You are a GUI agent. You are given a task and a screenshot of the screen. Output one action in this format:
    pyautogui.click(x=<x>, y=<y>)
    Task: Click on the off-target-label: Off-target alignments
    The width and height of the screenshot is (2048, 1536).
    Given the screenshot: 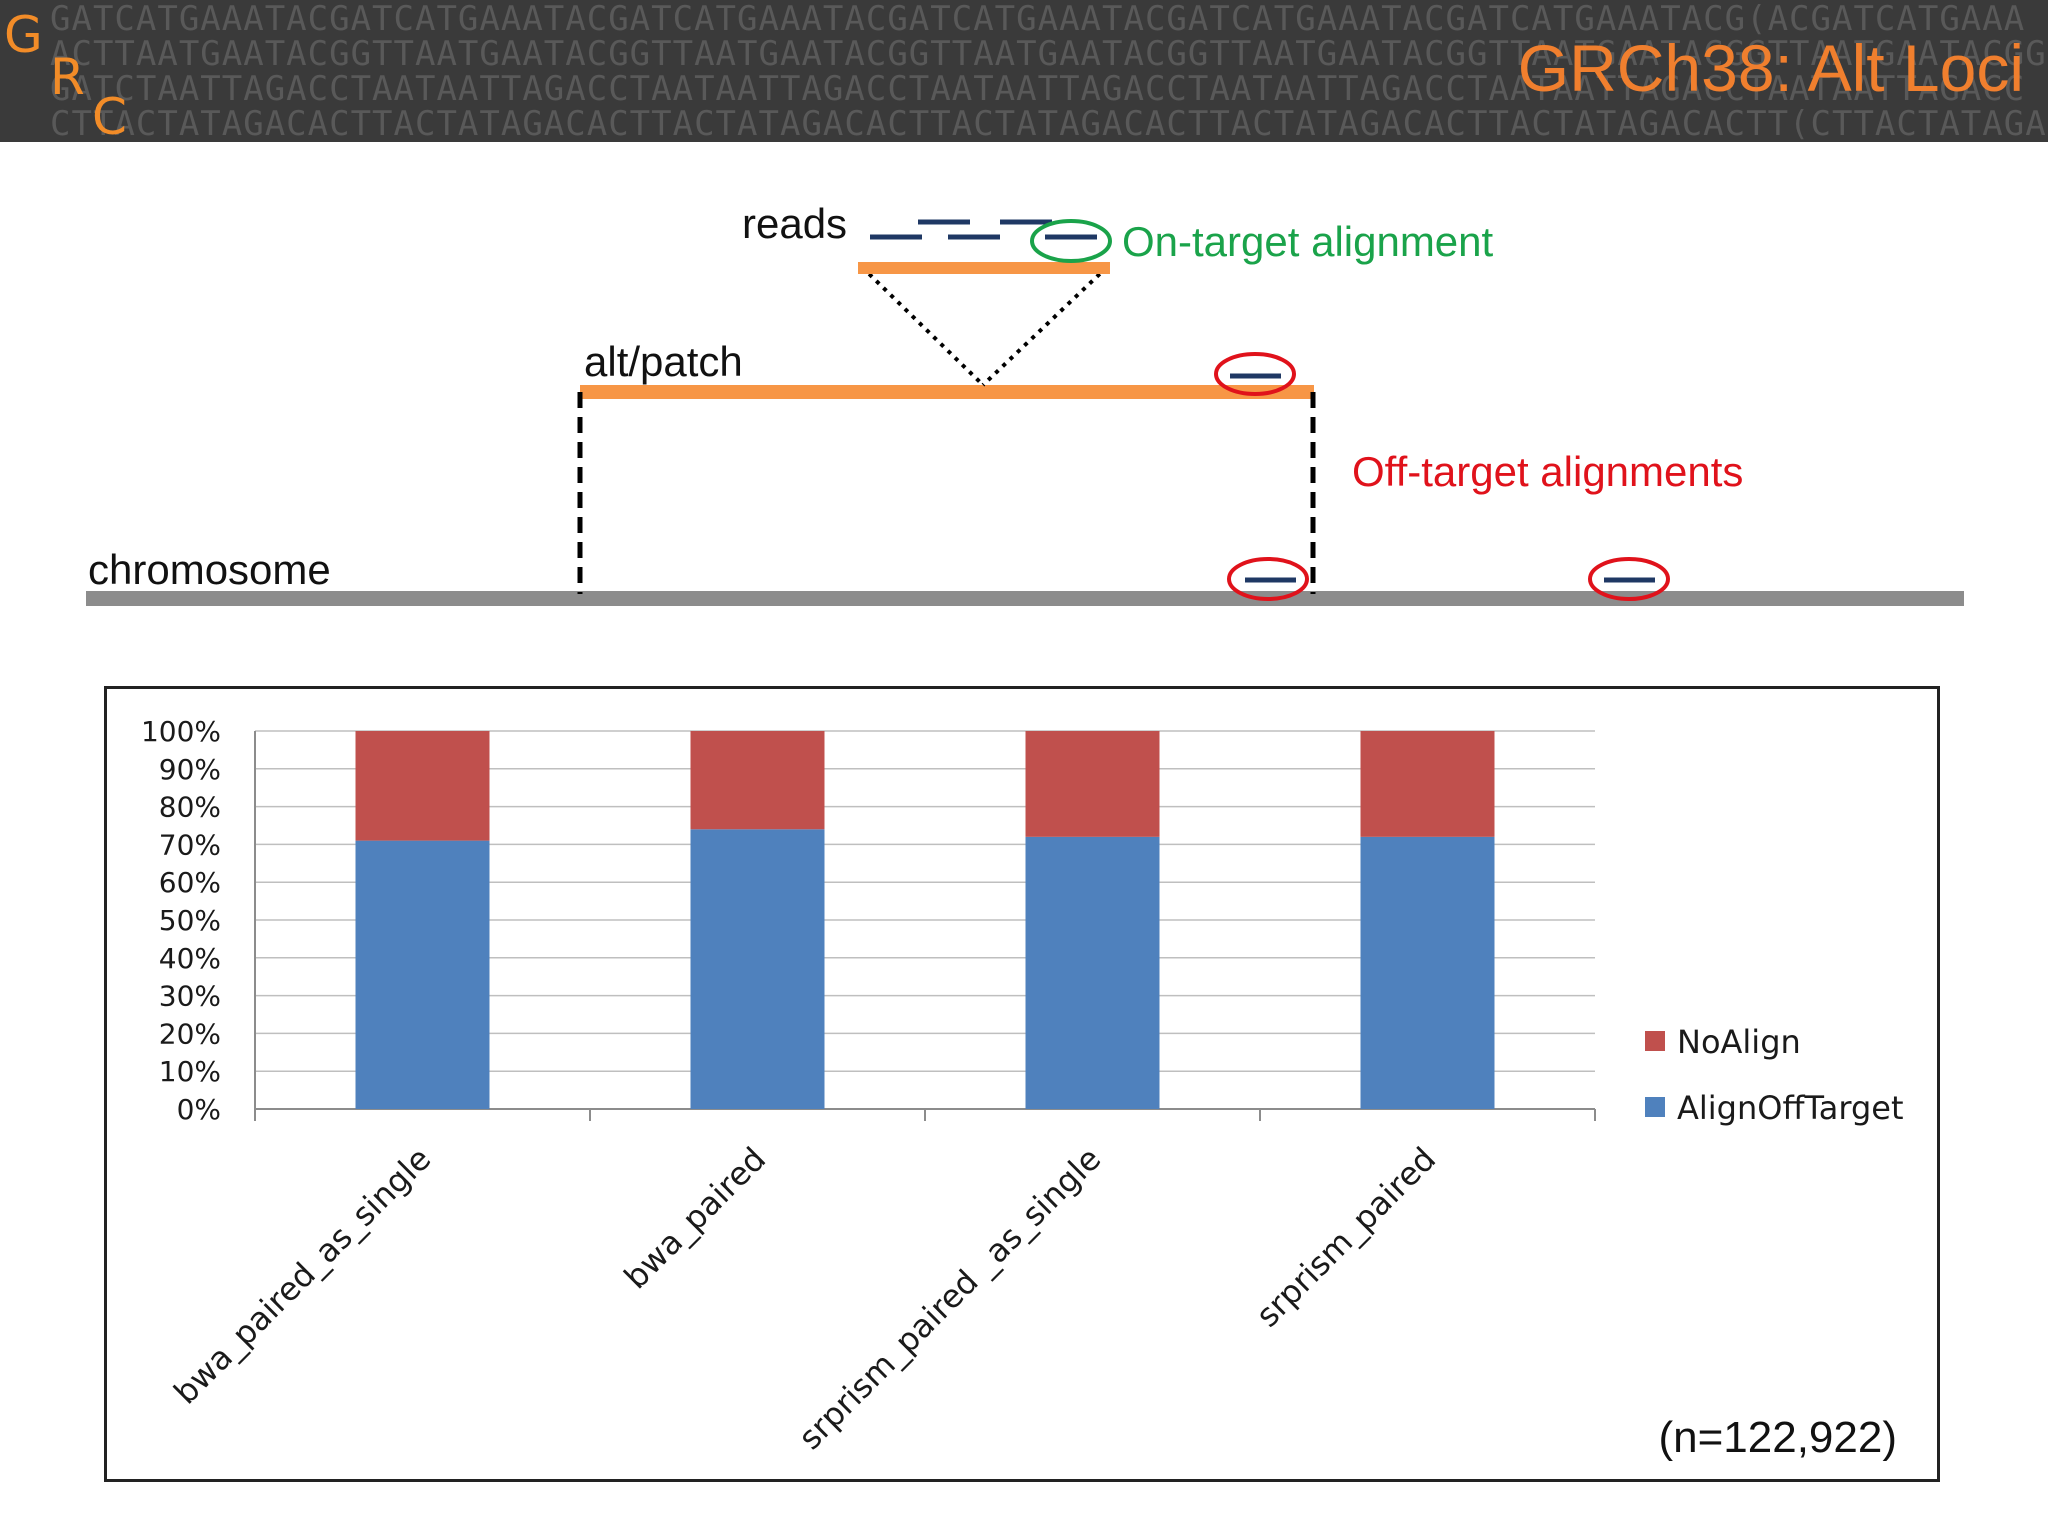 What is the action you would take?
    pyautogui.click(x=1548, y=471)
    